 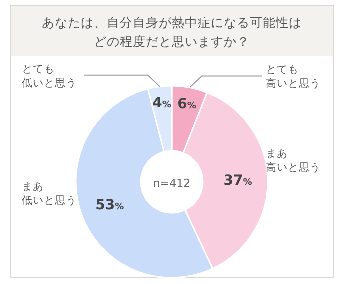 What do you see at coordinates (187, 104) in the screenshot?
I see `data-label: 6%` at bounding box center [187, 104].